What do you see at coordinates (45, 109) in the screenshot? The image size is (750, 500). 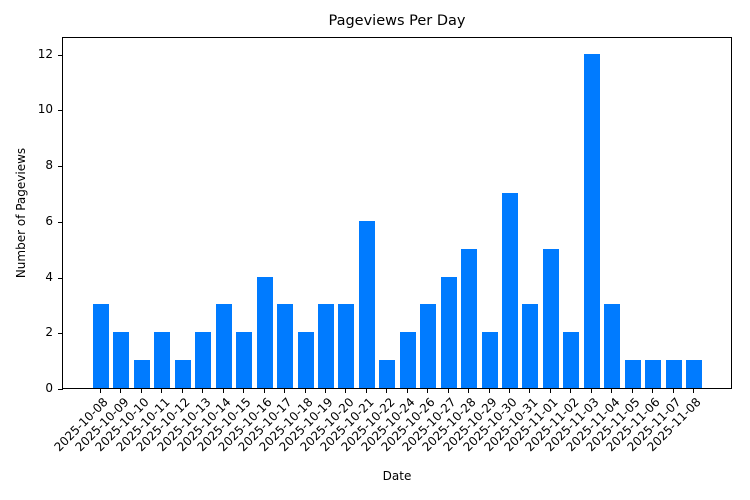 I see `y-tick-label: 10` at bounding box center [45, 109].